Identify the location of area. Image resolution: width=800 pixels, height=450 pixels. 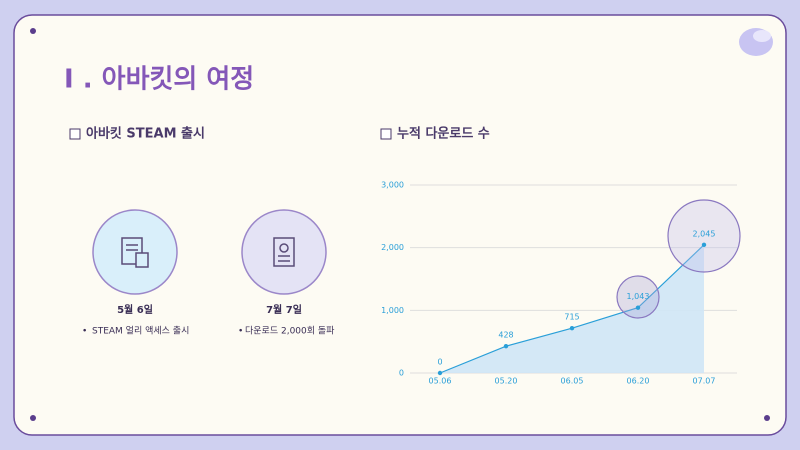
(572, 308).